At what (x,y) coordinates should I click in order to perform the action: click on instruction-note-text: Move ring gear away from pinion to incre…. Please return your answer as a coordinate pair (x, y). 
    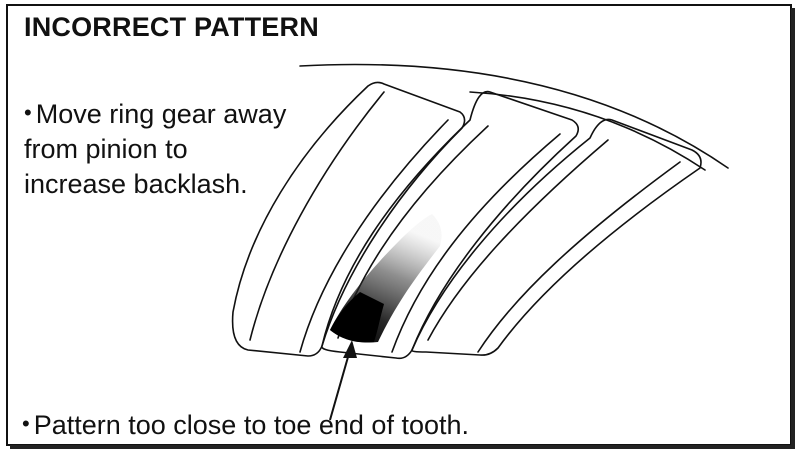
    Looking at the image, I should click on (155, 149).